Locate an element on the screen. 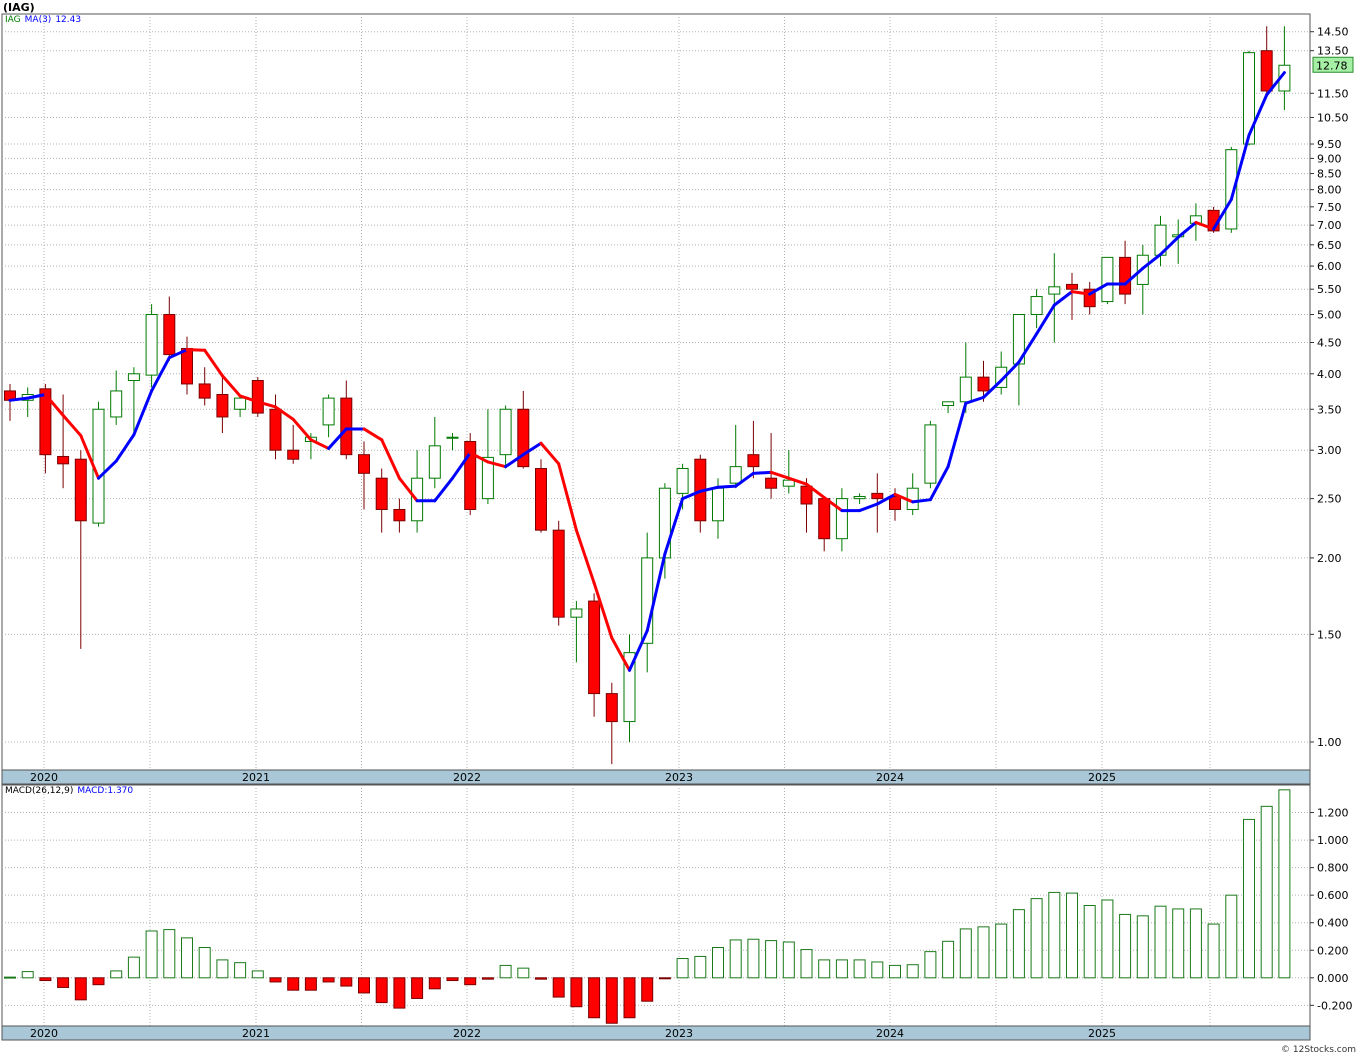 Image resolution: width=1360 pixels, height=1056 pixels. macd-y-tick-label: 1.000 is located at coordinates (1333, 840).